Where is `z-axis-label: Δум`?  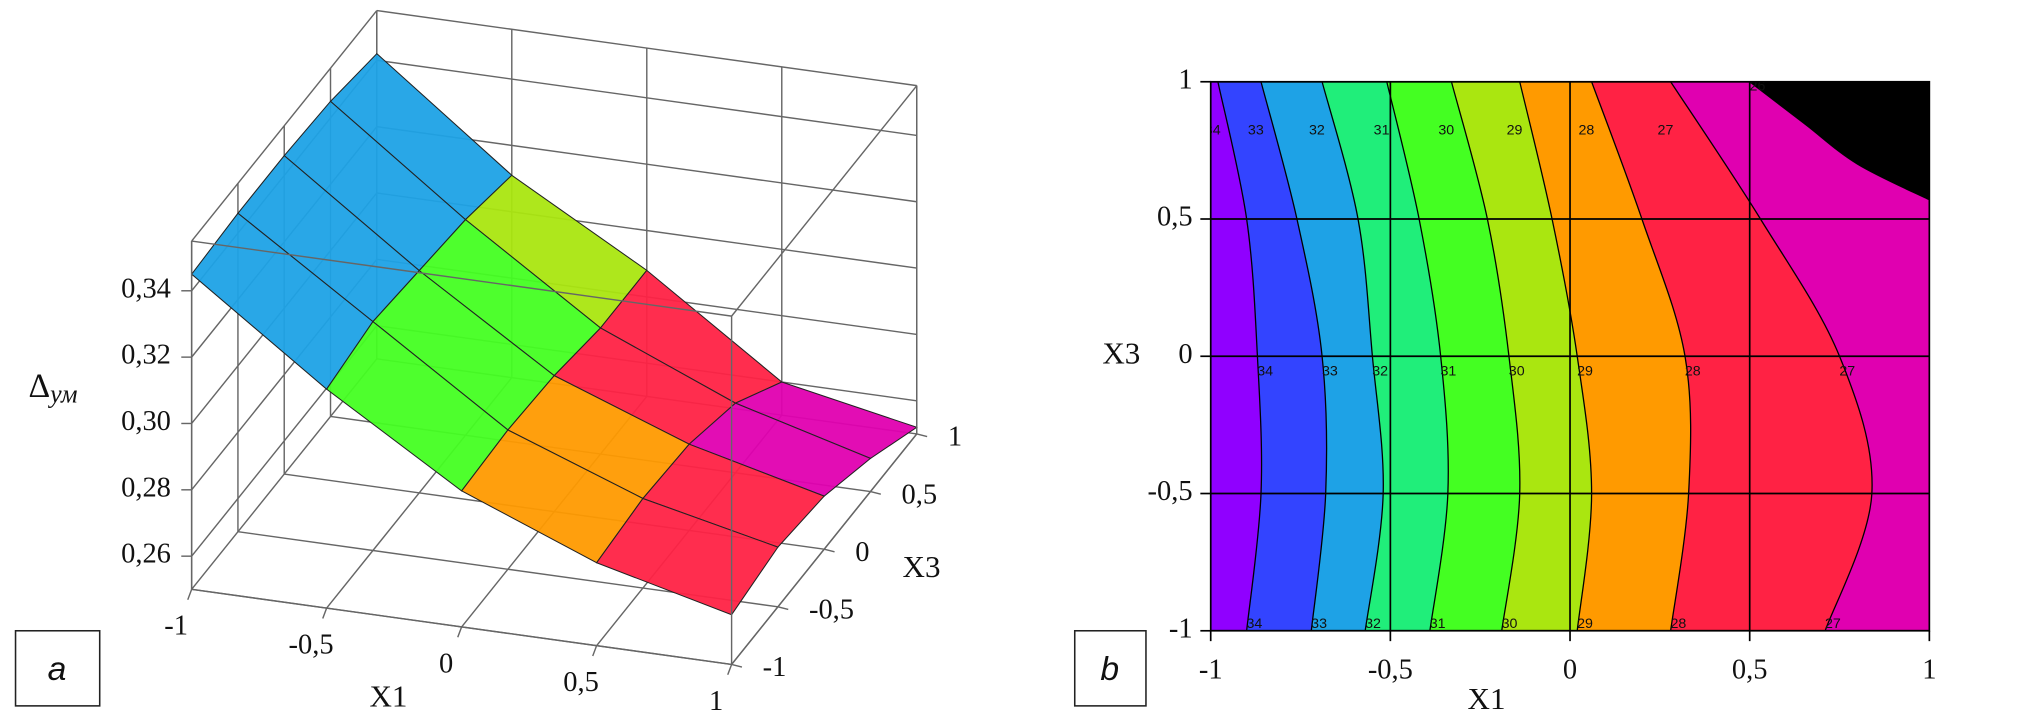 z-axis-label: Δум is located at coordinates (52, 387).